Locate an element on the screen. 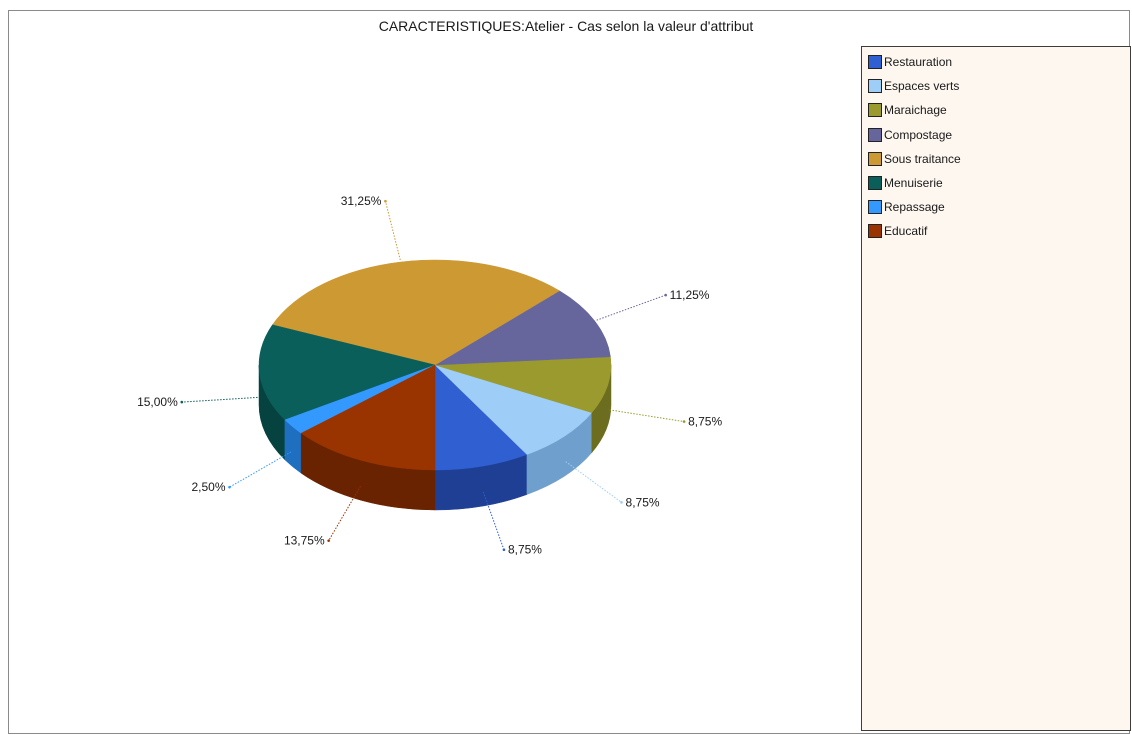 The image size is (1132, 735). pie-slice-espaces-verts is located at coordinates (513, 409).